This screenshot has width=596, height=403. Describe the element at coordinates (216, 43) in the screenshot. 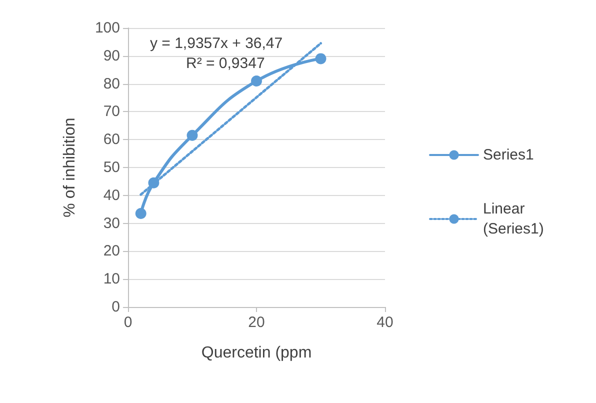

I see `annotation: y = 1,9357x + 36,47` at that location.